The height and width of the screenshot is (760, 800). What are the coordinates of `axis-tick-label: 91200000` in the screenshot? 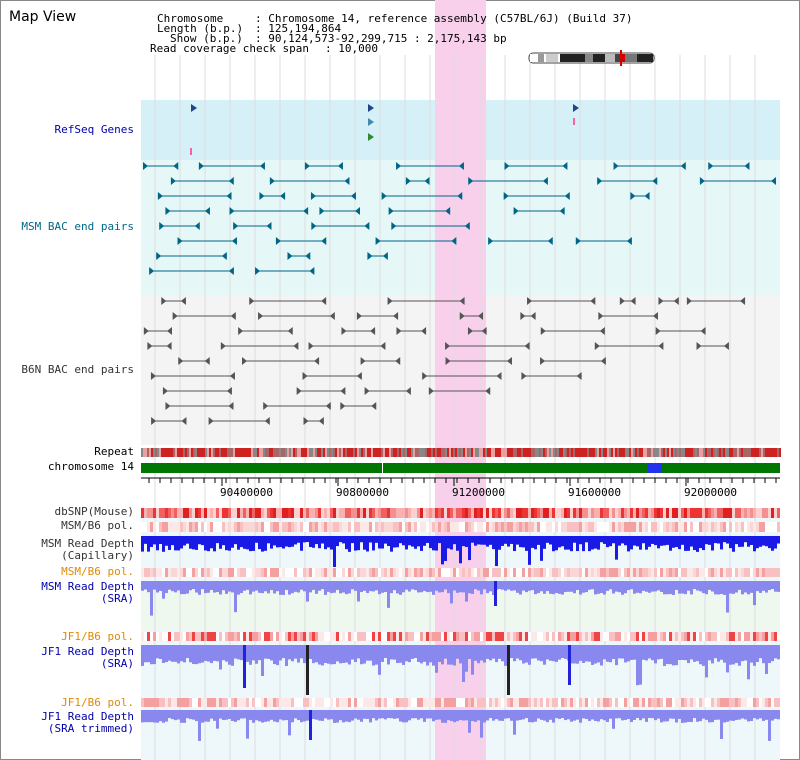 It's located at (478, 492).